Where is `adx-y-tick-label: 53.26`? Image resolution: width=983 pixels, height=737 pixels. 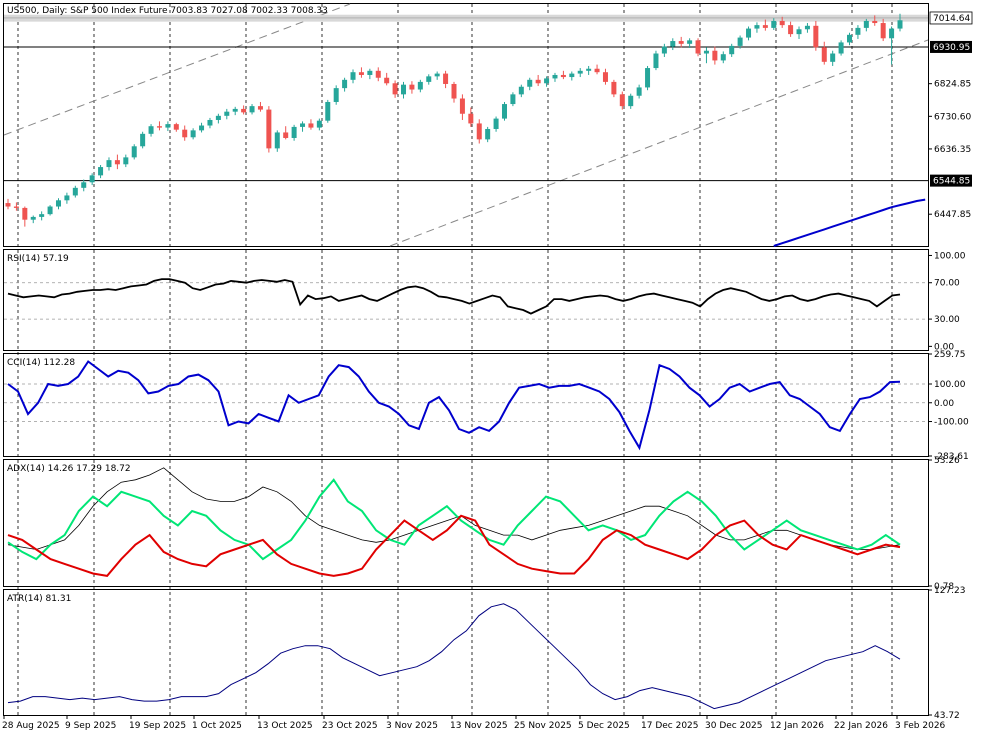
adx-y-tick-label: 53.26 is located at coordinates (947, 461).